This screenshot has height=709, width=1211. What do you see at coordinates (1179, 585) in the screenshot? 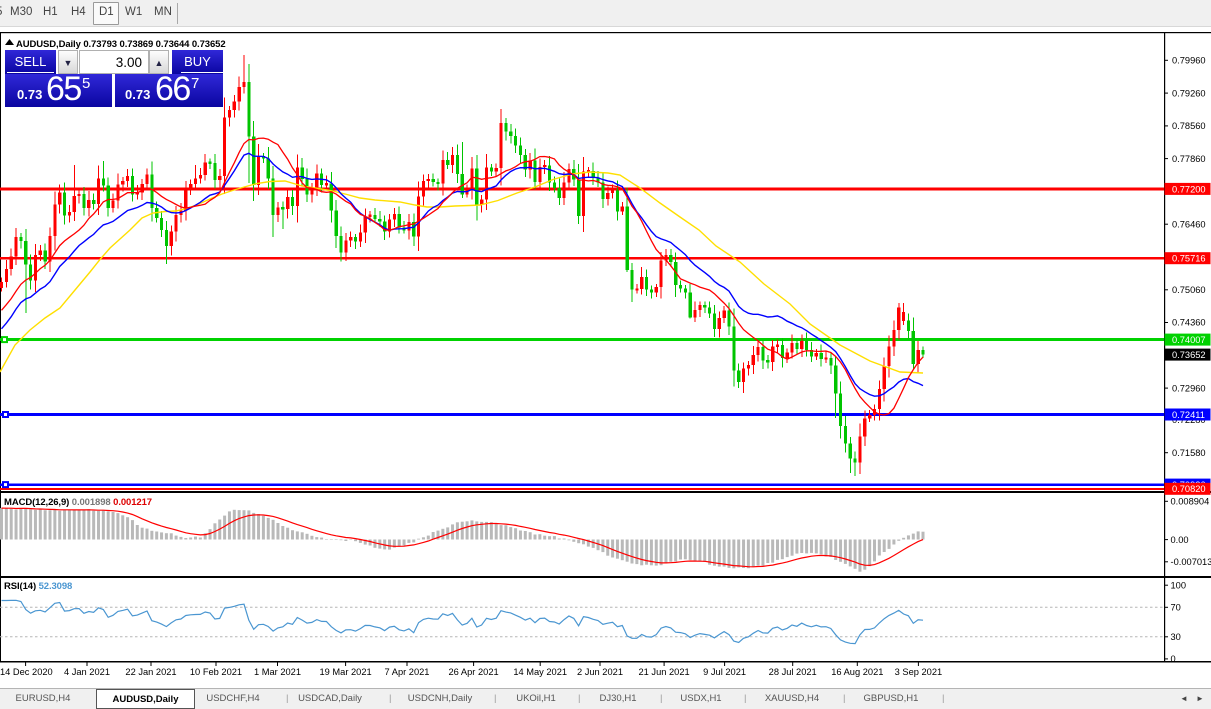
I see `svg-text: 100` at bounding box center [1179, 585].